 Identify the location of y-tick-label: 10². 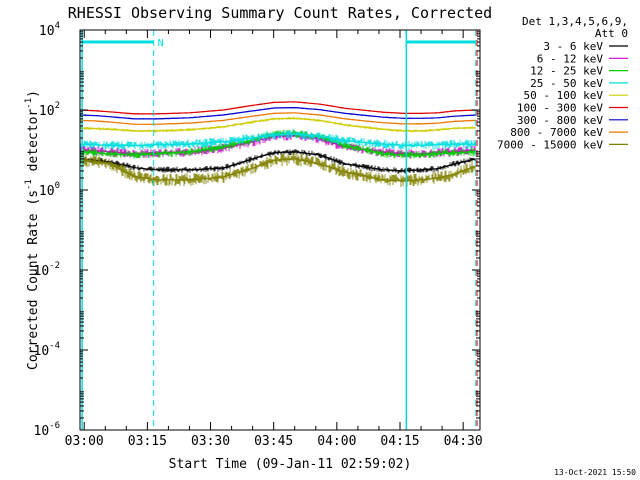
(49, 110).